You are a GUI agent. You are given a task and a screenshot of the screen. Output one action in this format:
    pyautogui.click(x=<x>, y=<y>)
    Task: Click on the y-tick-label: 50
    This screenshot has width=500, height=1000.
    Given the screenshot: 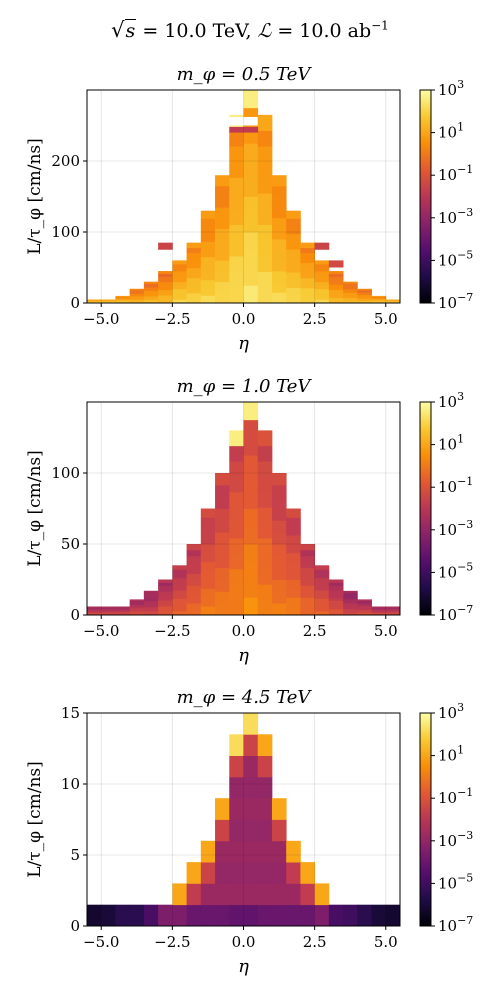 What is the action you would take?
    pyautogui.click(x=70, y=544)
    